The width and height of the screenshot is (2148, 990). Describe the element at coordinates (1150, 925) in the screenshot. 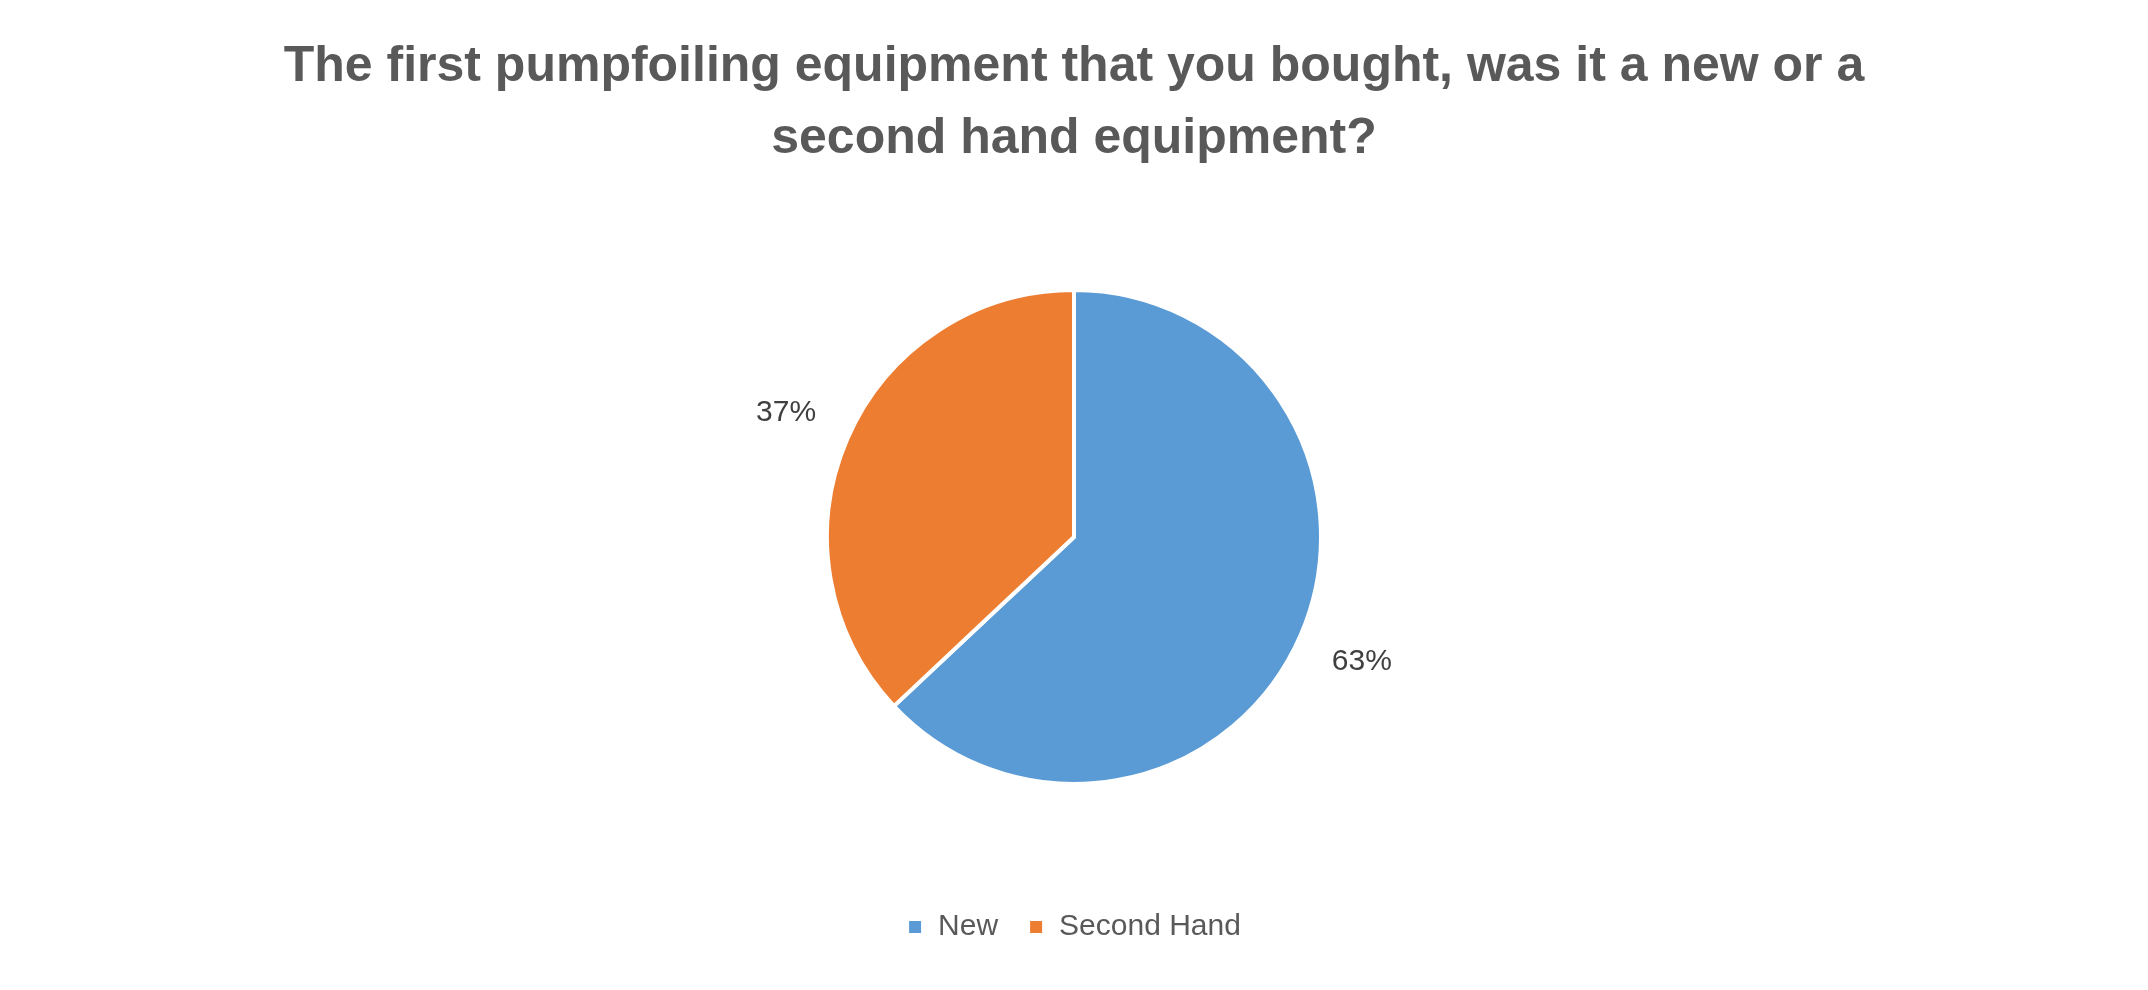

I see `legend-label: Second Hand` at that location.